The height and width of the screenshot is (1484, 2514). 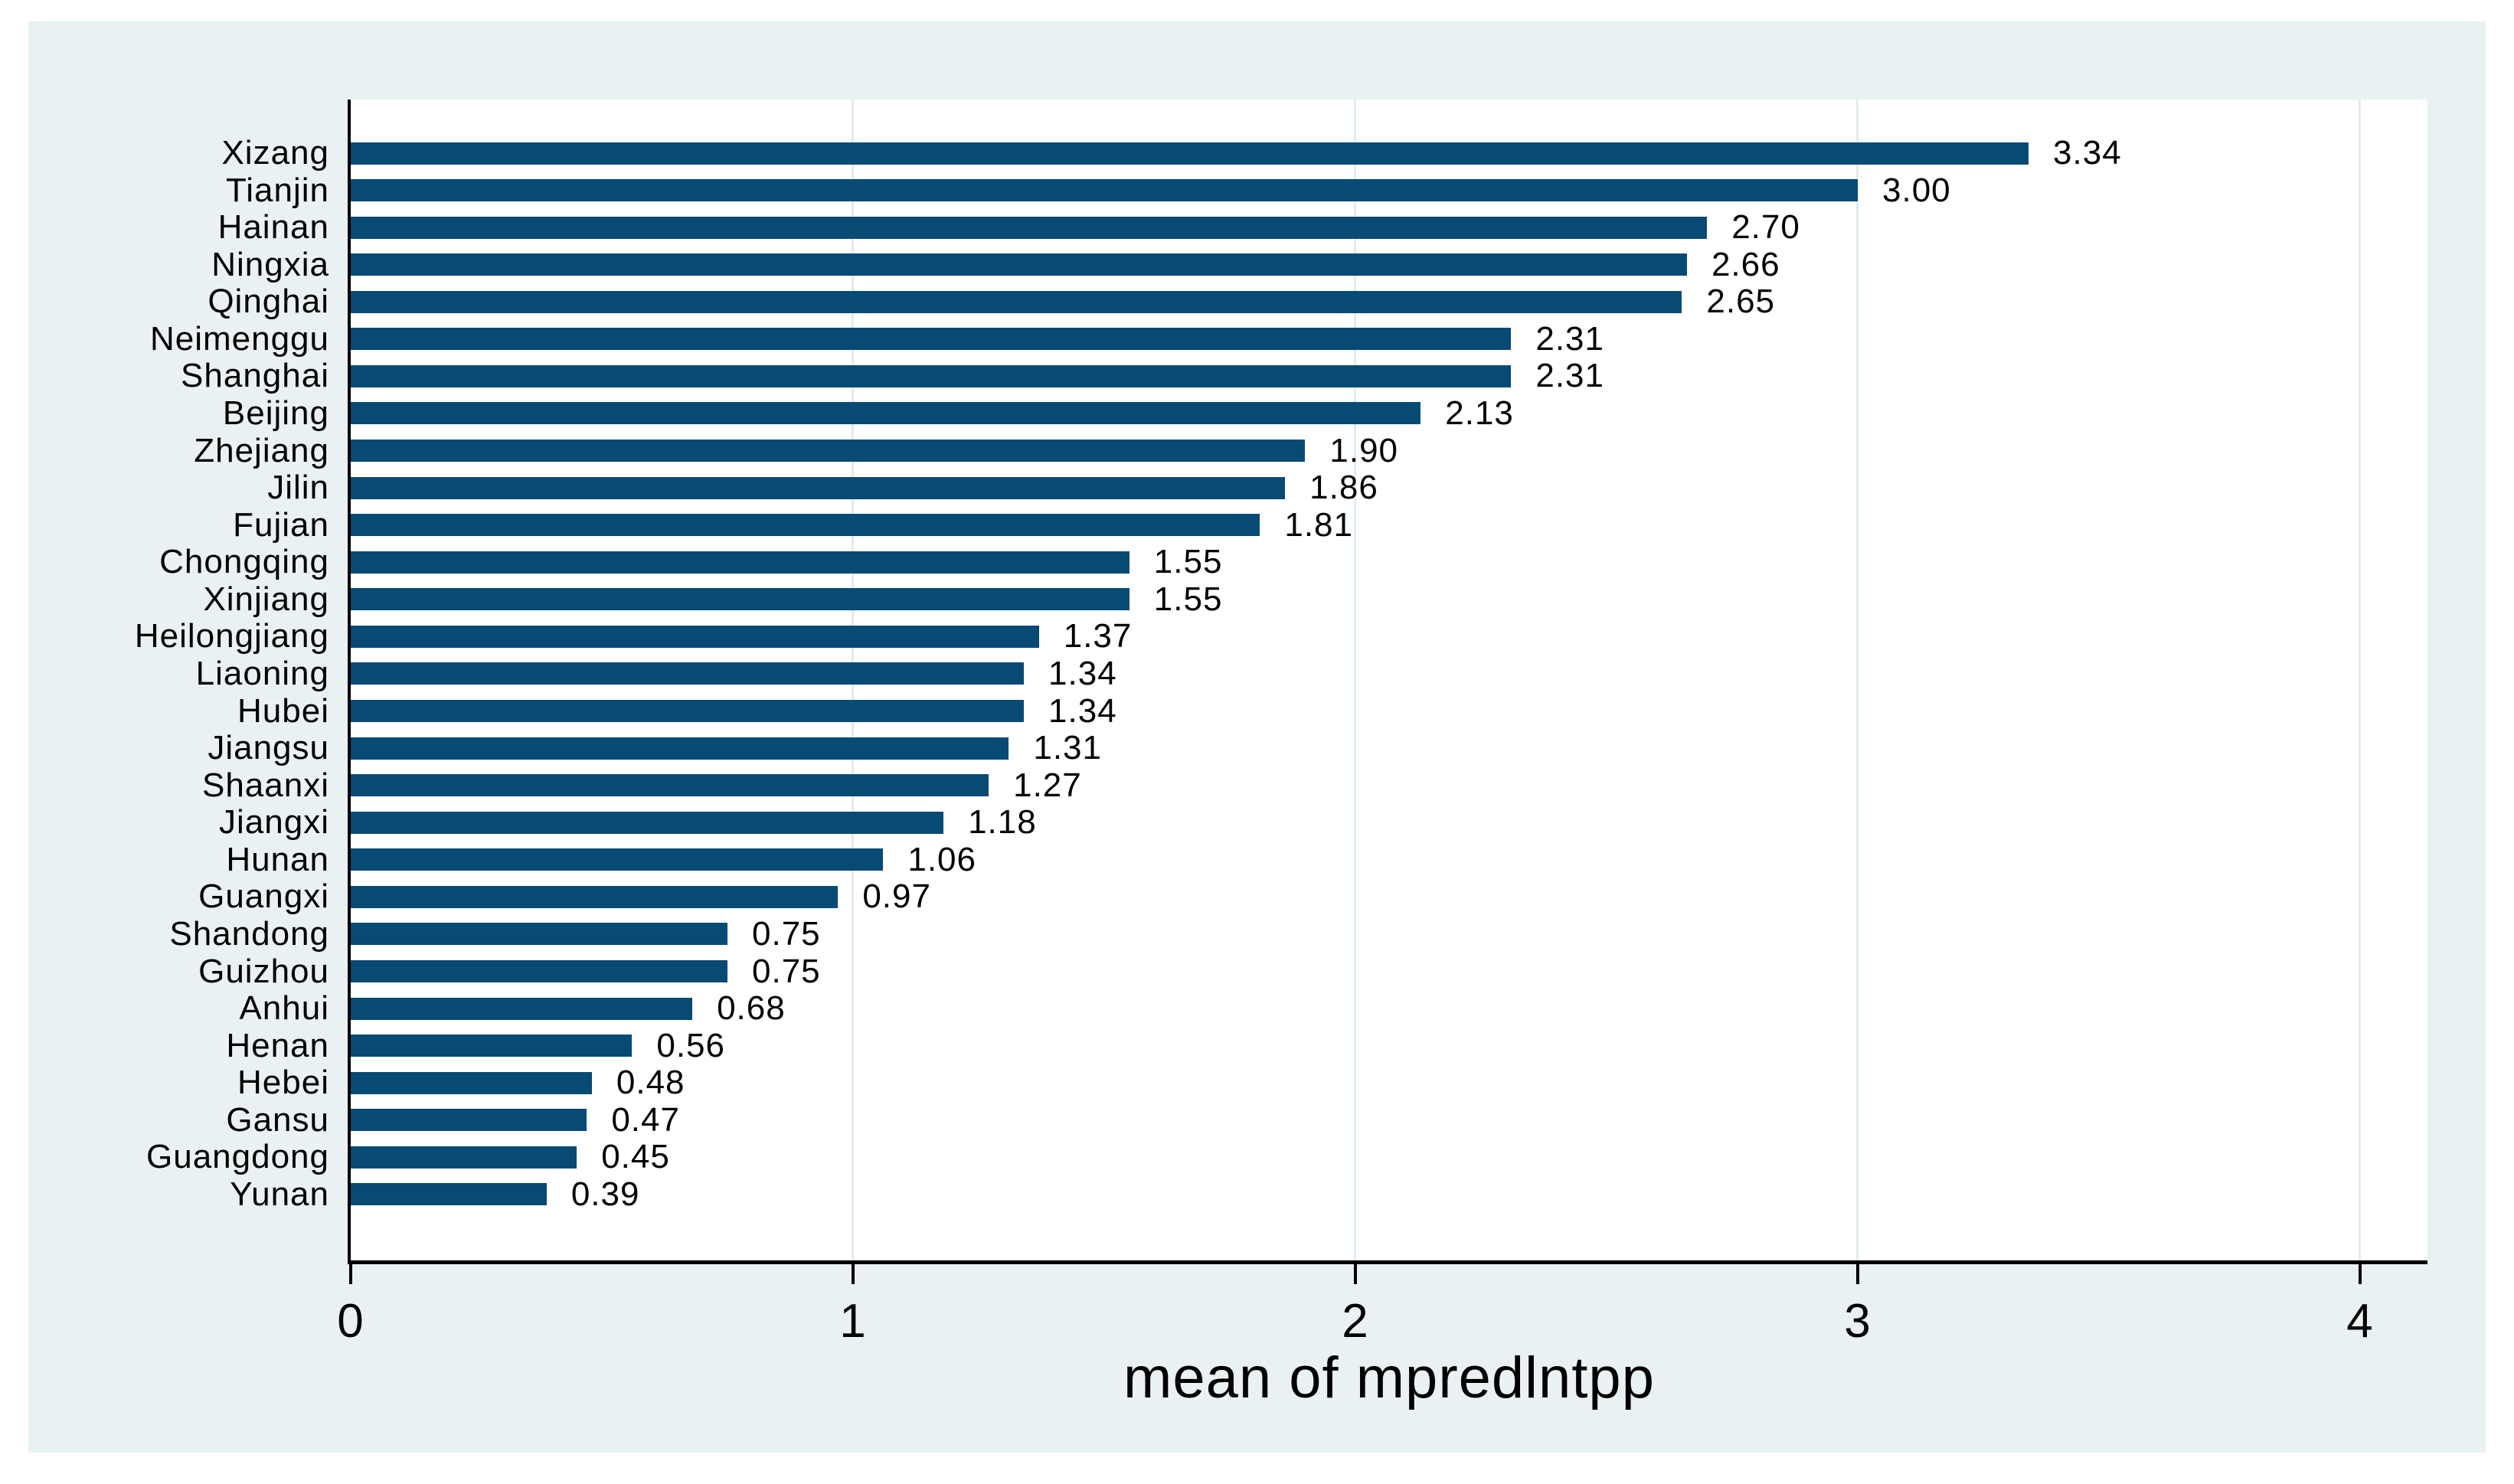 I want to click on category-label: Shandong, so click(x=249, y=933).